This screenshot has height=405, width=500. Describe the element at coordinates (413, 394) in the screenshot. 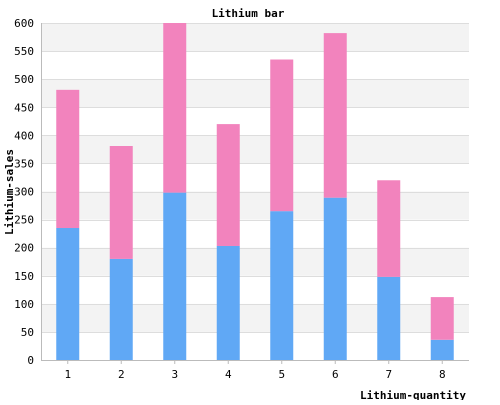

I see `x-axis-label: Lithium-quantity` at that location.